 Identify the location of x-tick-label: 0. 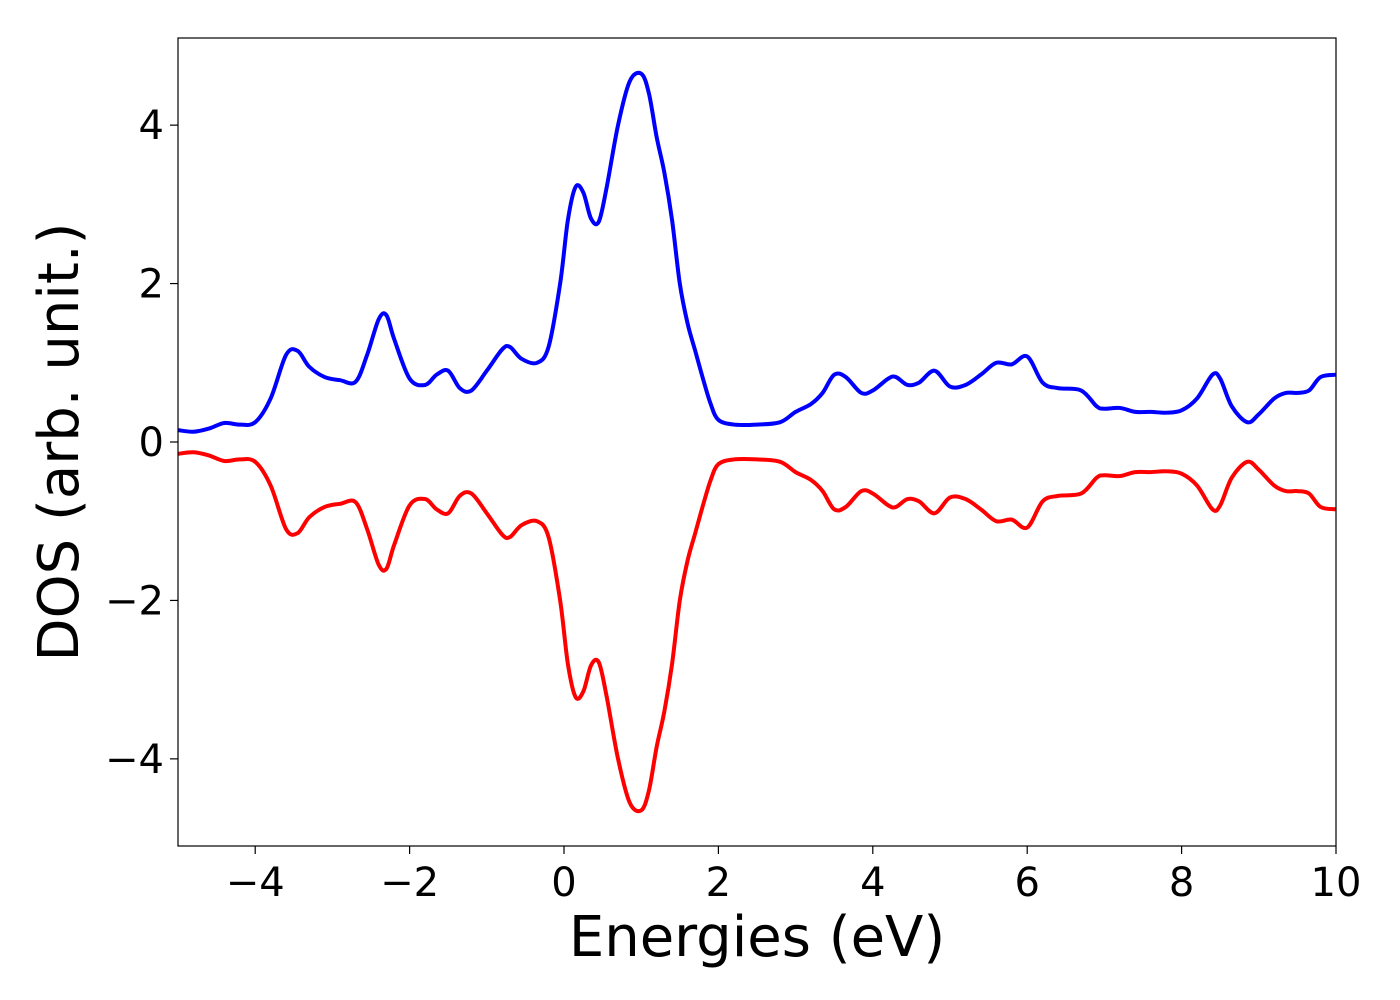
(563, 883).